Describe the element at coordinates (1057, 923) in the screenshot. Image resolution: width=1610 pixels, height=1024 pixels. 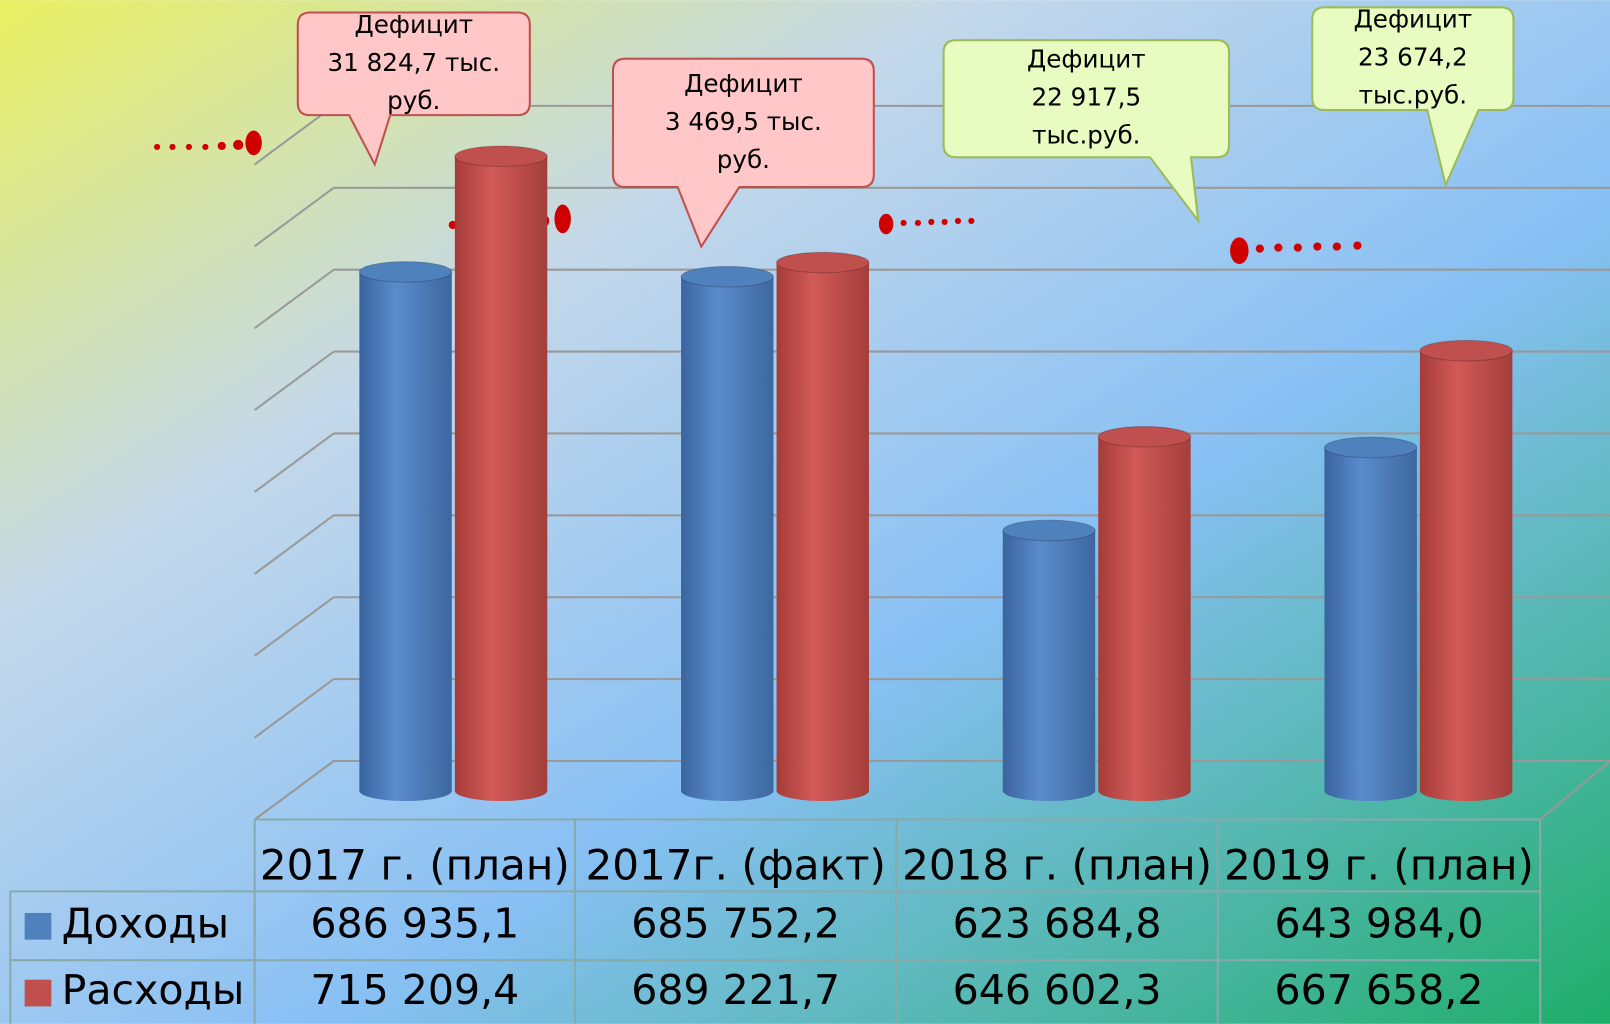
I see `value-label: 623 684,8` at that location.